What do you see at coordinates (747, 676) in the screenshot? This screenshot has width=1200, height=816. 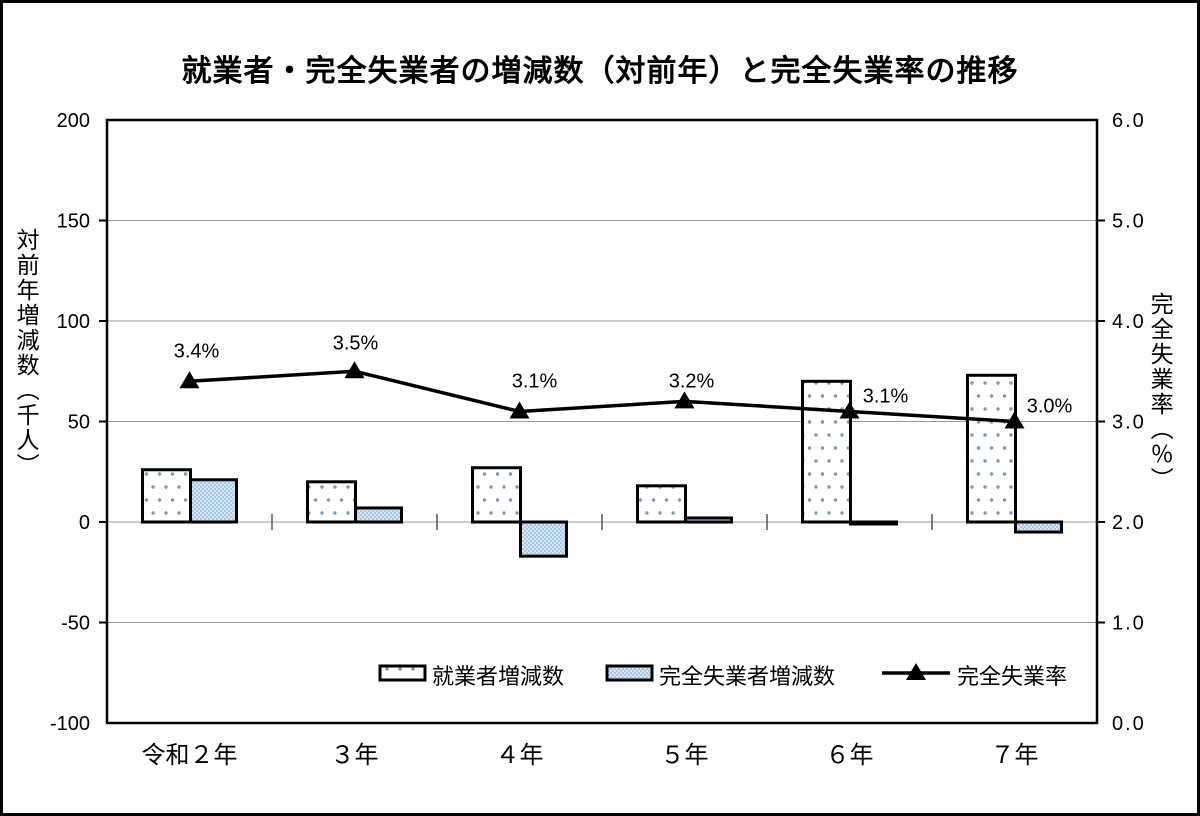 I see `legend-label-unemployed: 完全失業者増減数` at bounding box center [747, 676].